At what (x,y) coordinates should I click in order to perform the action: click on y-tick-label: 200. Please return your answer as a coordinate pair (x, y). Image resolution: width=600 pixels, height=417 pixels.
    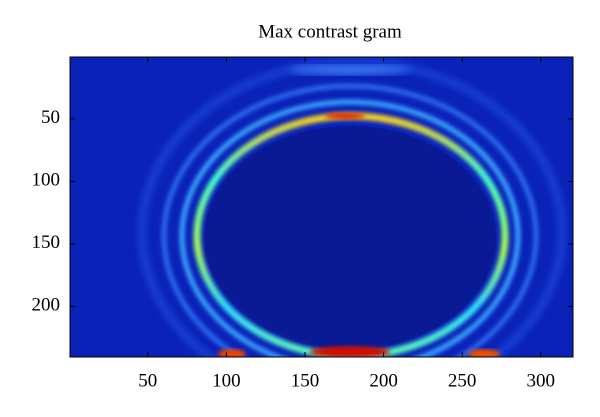
    Looking at the image, I should click on (46, 305).